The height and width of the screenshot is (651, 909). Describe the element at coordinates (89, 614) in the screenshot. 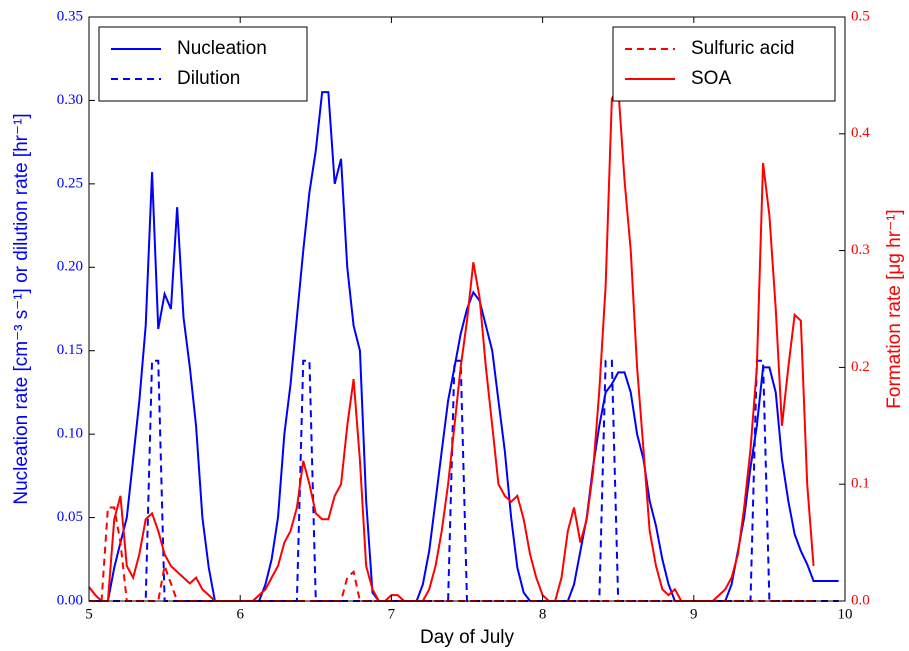

I see `x-tick-label: 5` at that location.